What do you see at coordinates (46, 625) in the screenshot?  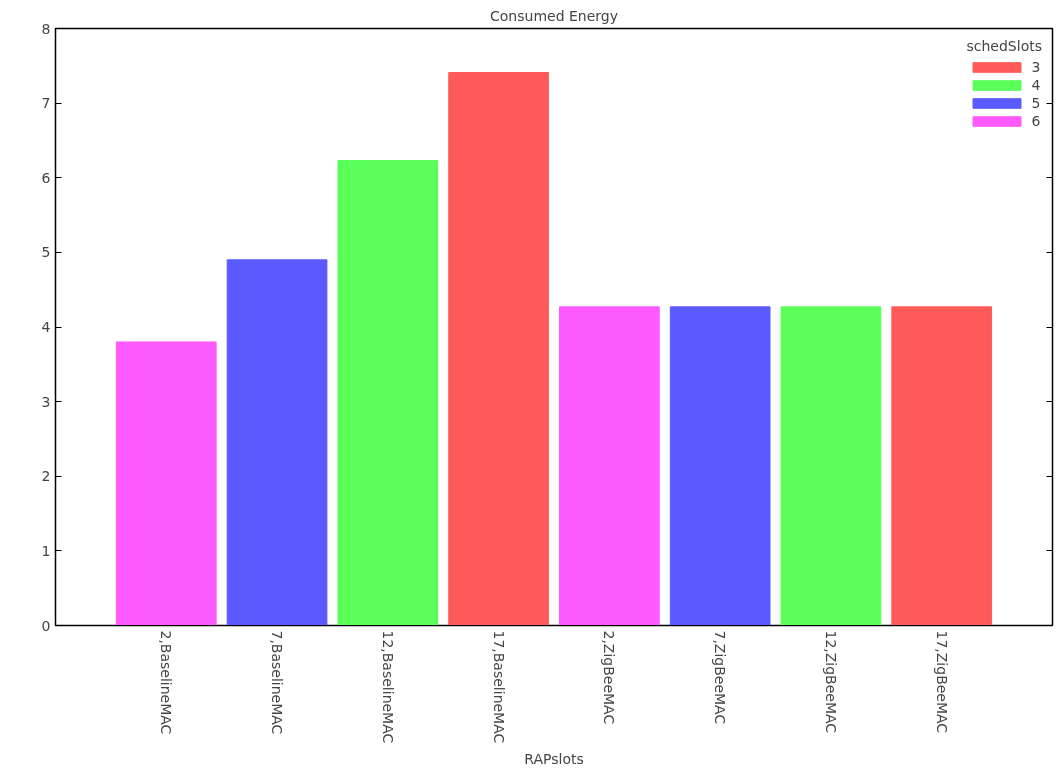 I see `y-tick-label: 0` at bounding box center [46, 625].